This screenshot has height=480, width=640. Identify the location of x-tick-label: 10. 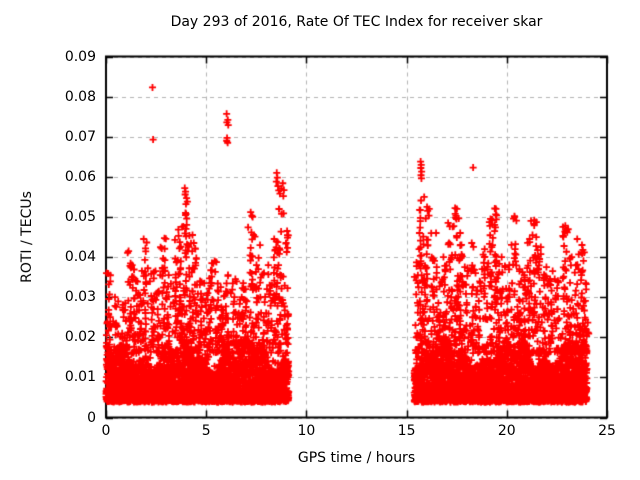
(306, 431).